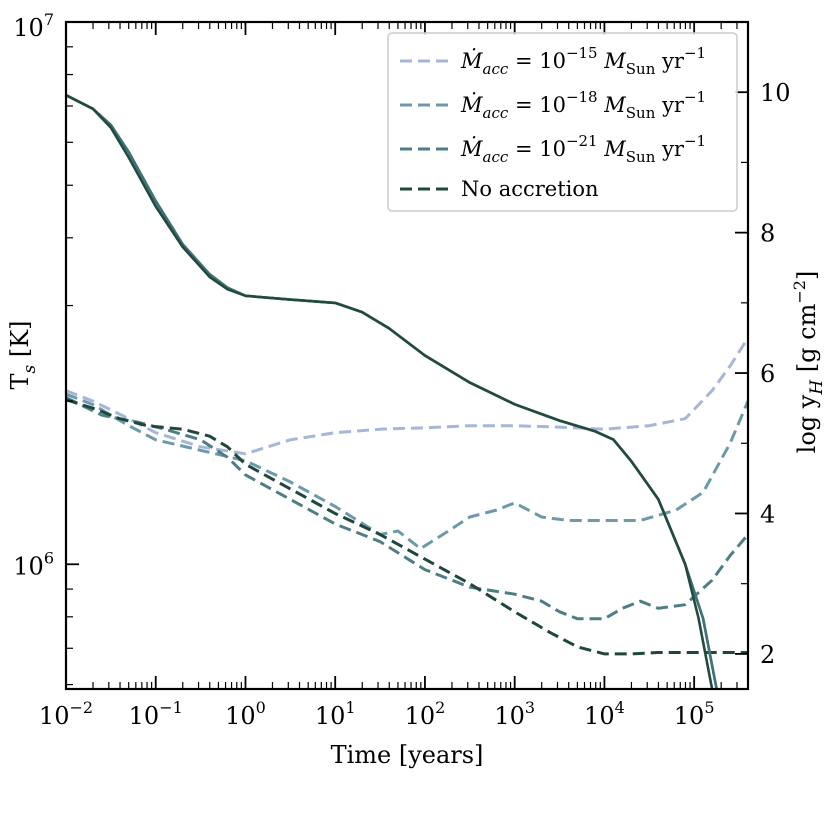 The width and height of the screenshot is (831, 831). What do you see at coordinates (817, 387) in the screenshot?
I see `y-right-title-sub: H` at bounding box center [817, 387].